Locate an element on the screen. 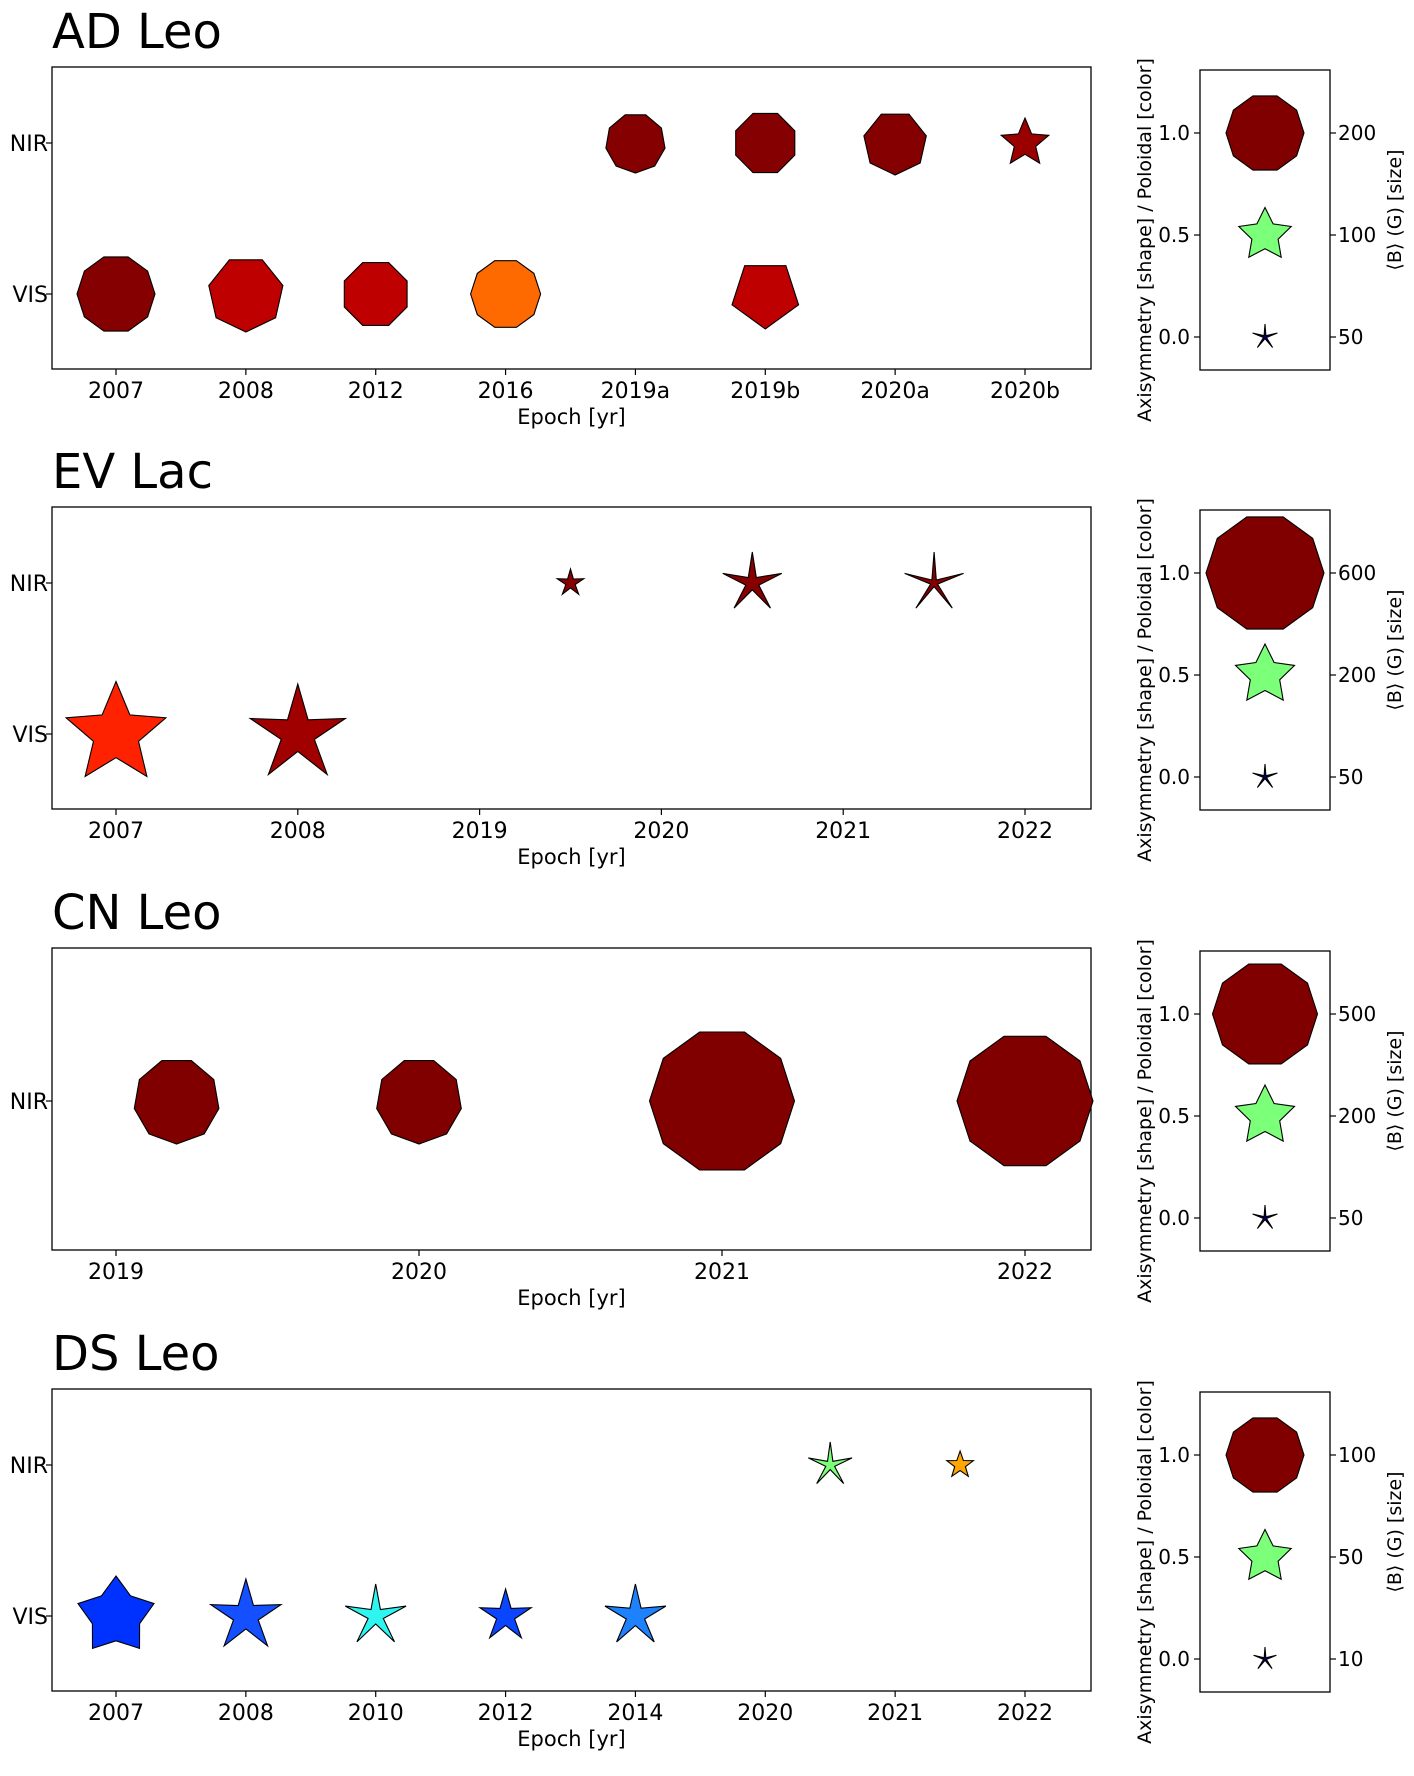 The width and height of the screenshot is (1414, 1776). x-tick-label: 2019b is located at coordinates (765, 391).